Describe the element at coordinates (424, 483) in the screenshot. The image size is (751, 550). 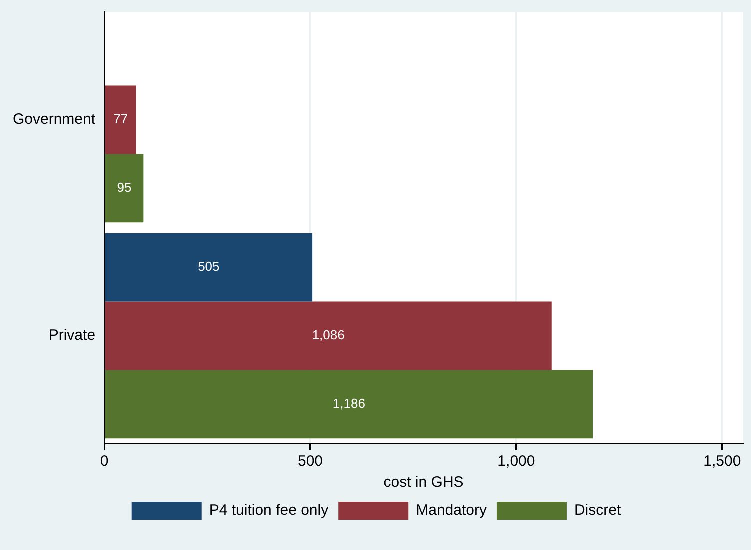
I see `x-axis-title: cost in GHS` at that location.